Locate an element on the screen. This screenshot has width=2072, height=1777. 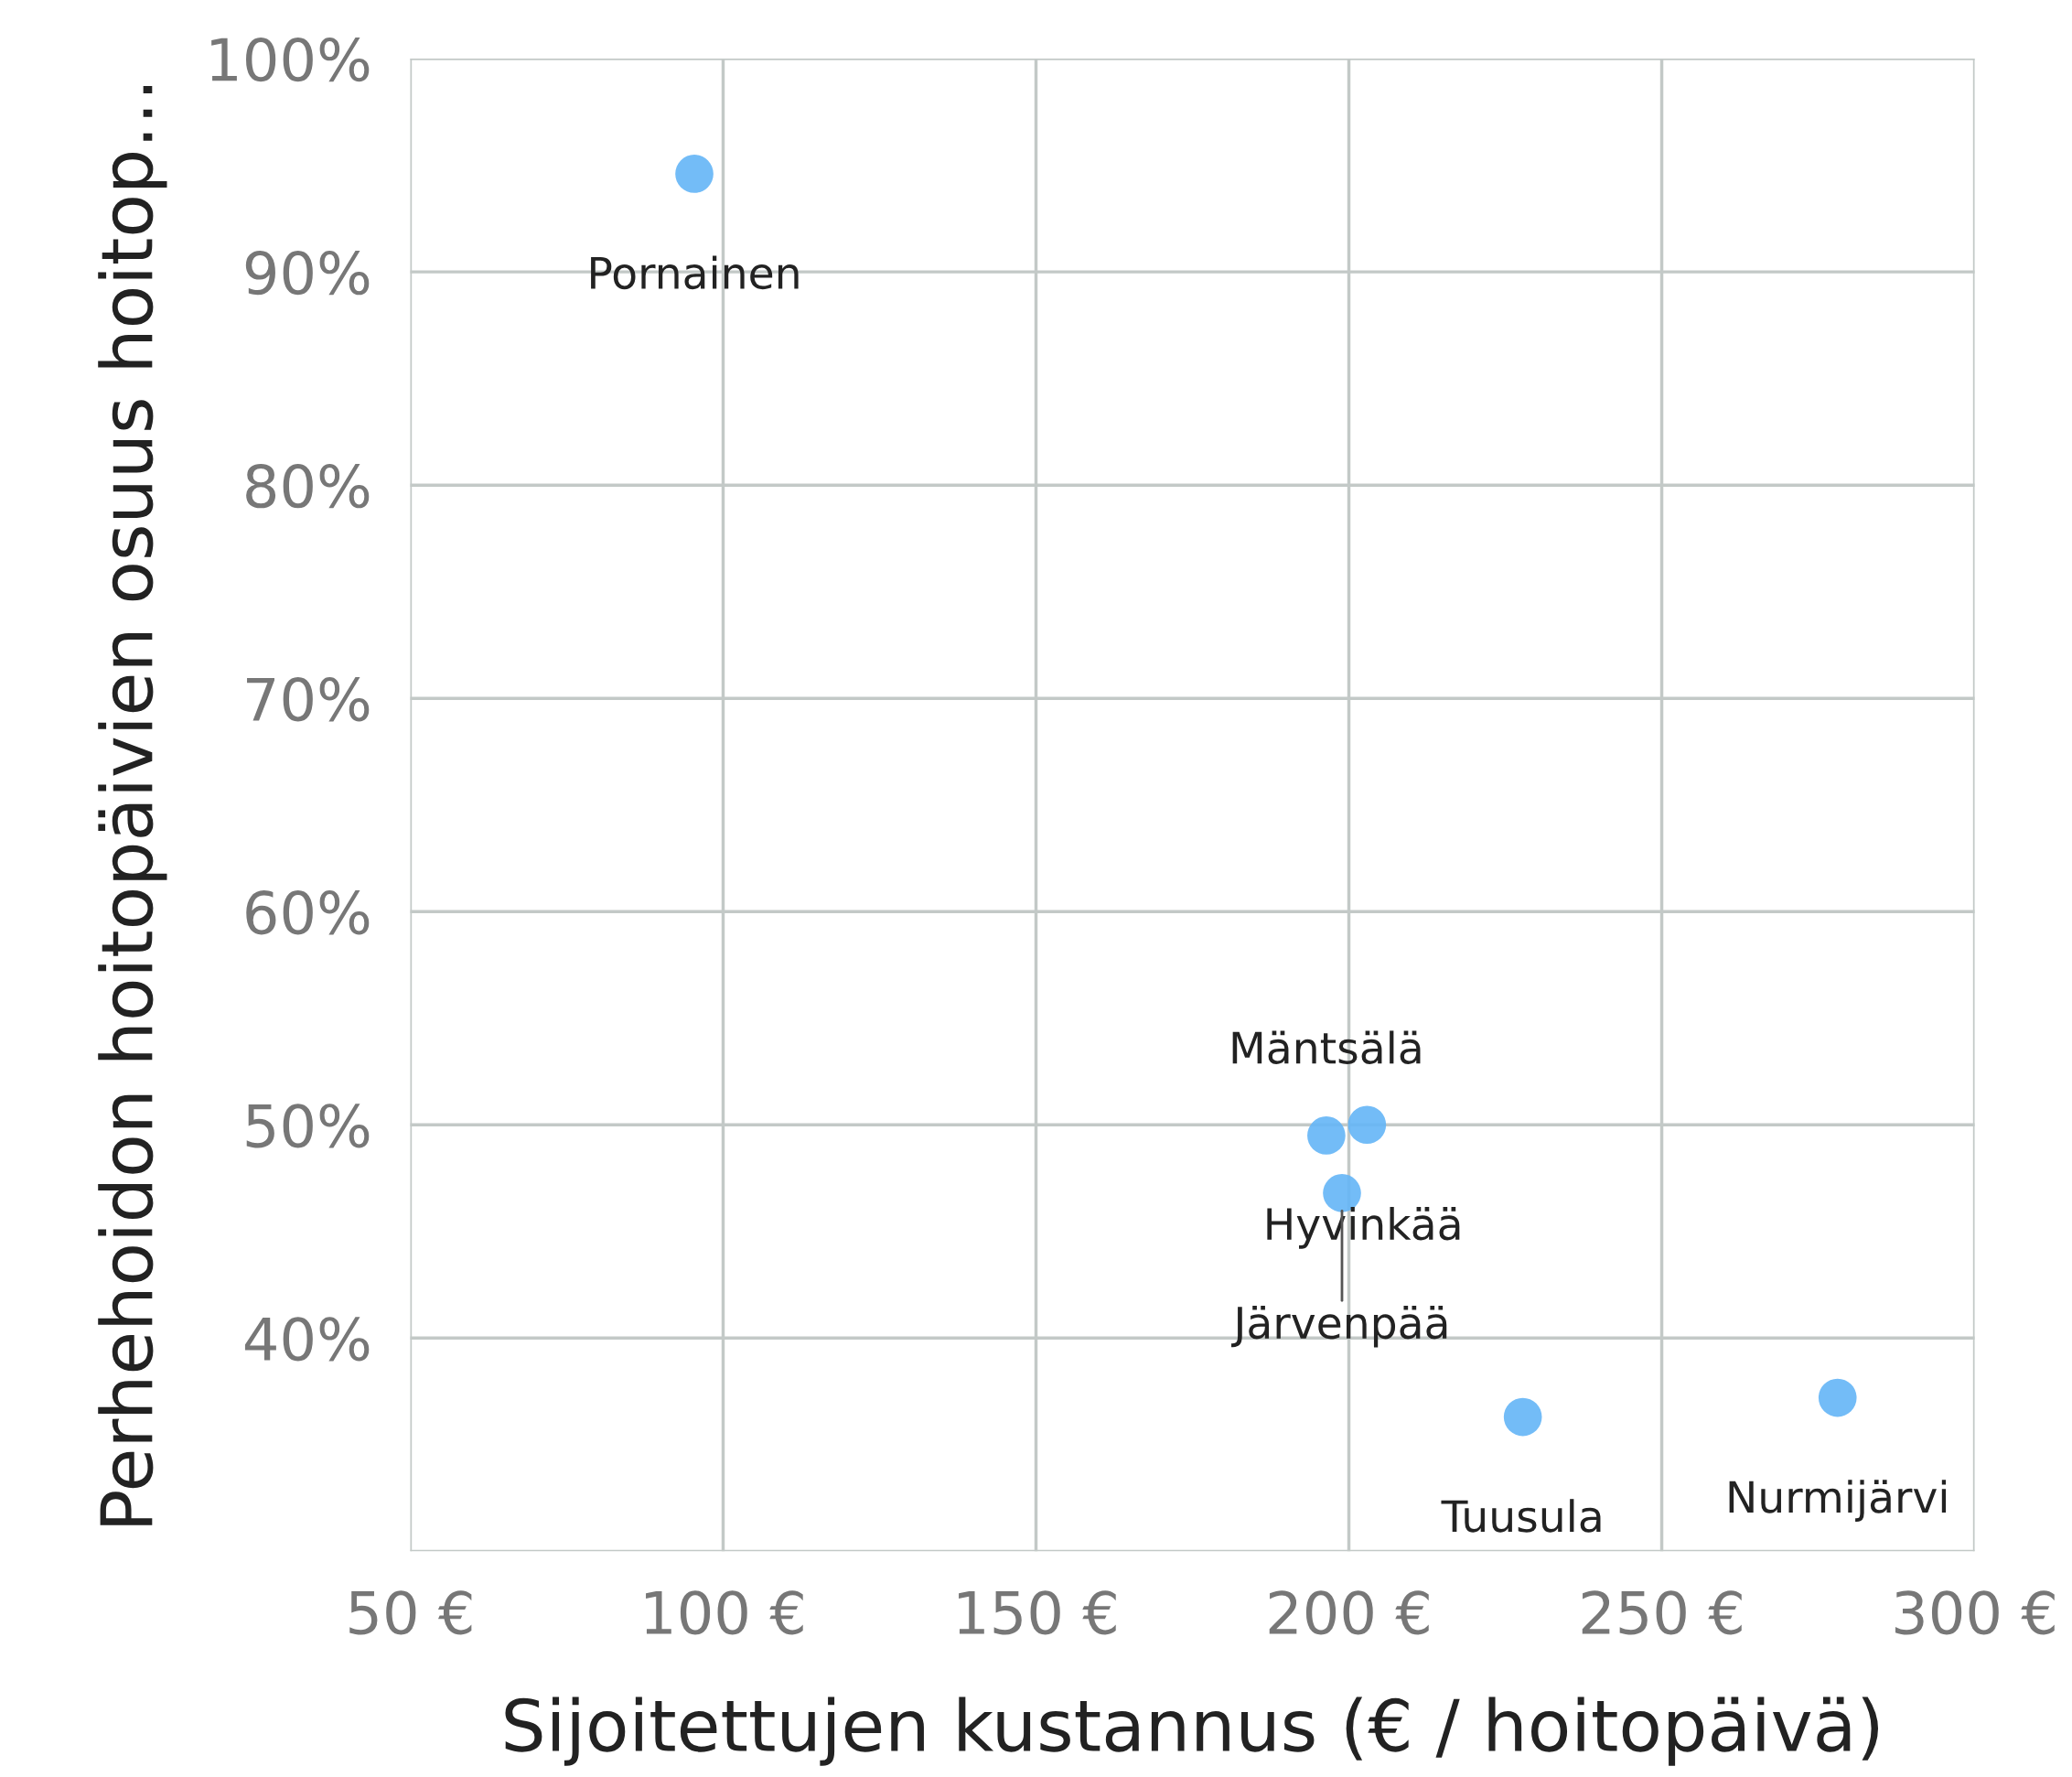
annotation: Nurmijärvi is located at coordinates (1838, 1501).